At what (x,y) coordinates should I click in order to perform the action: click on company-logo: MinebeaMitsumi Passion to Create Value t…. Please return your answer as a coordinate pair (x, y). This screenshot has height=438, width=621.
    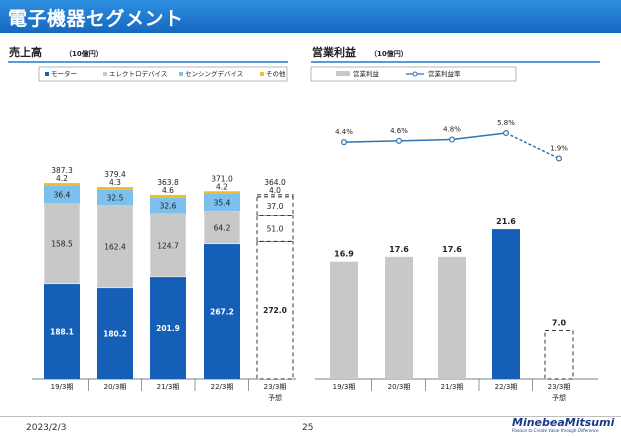
    Looking at the image, I should click on (563, 424).